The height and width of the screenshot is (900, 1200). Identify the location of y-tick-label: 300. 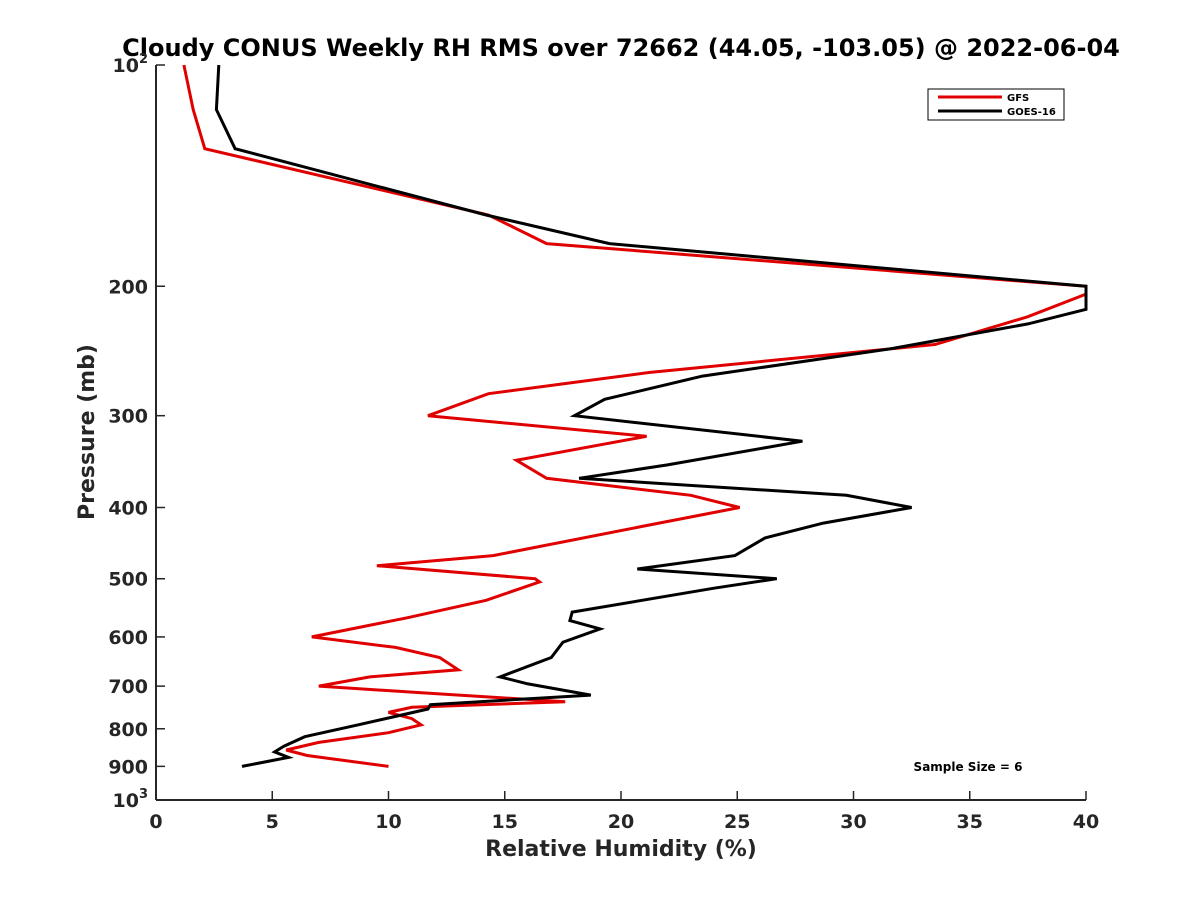
(128, 417).